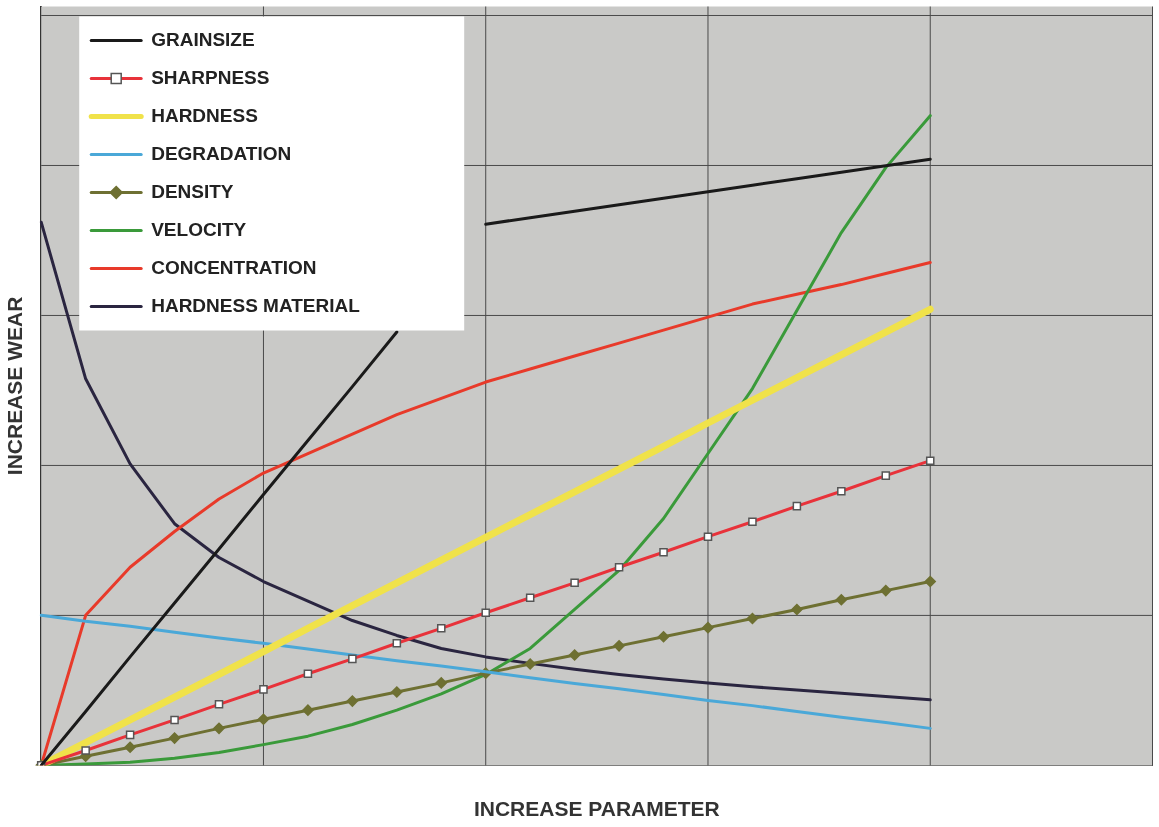  Describe the element at coordinates (203, 39) in the screenshot. I see `legend-label: GRAINSIZE` at that location.